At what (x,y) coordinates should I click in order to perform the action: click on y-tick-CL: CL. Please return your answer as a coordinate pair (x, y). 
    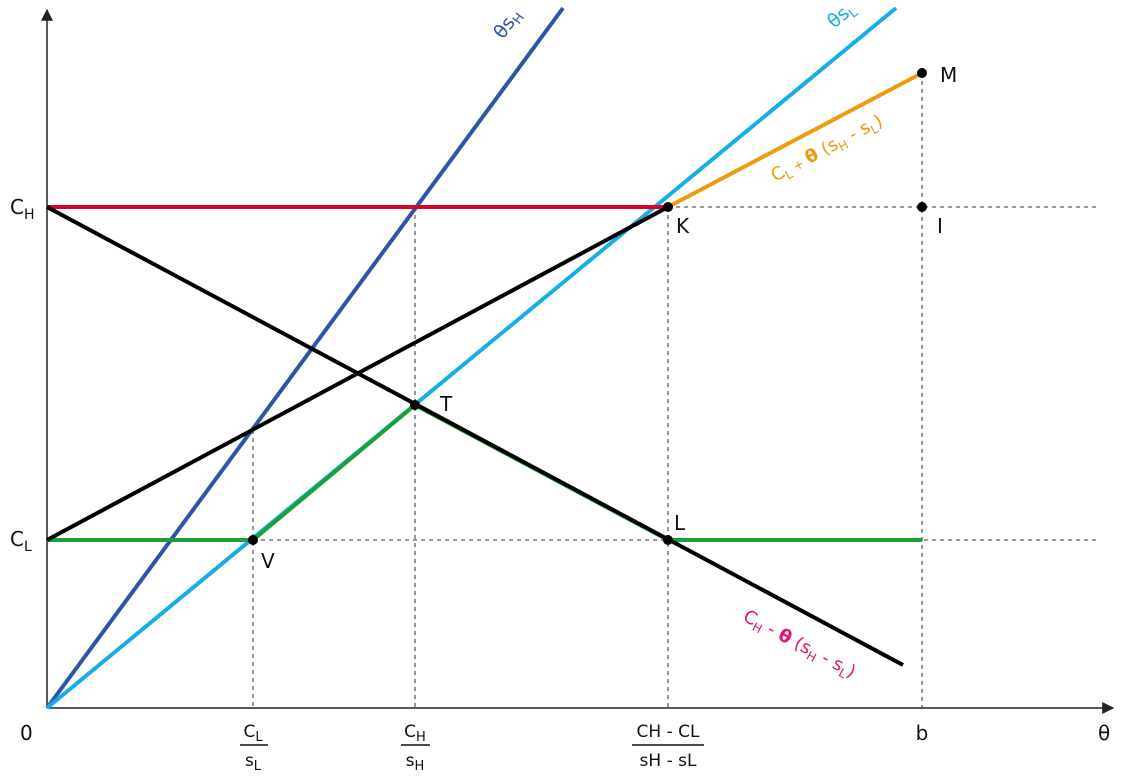
    Looking at the image, I should click on (21, 541).